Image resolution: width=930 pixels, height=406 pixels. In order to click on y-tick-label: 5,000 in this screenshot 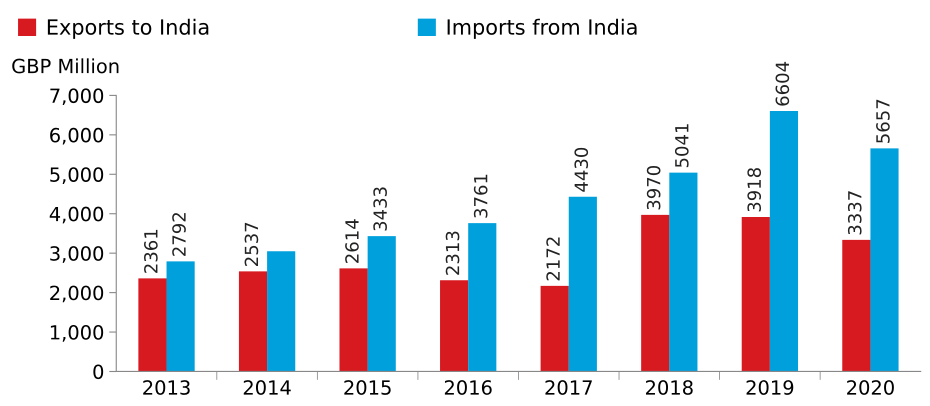, I will do `click(77, 175)`.